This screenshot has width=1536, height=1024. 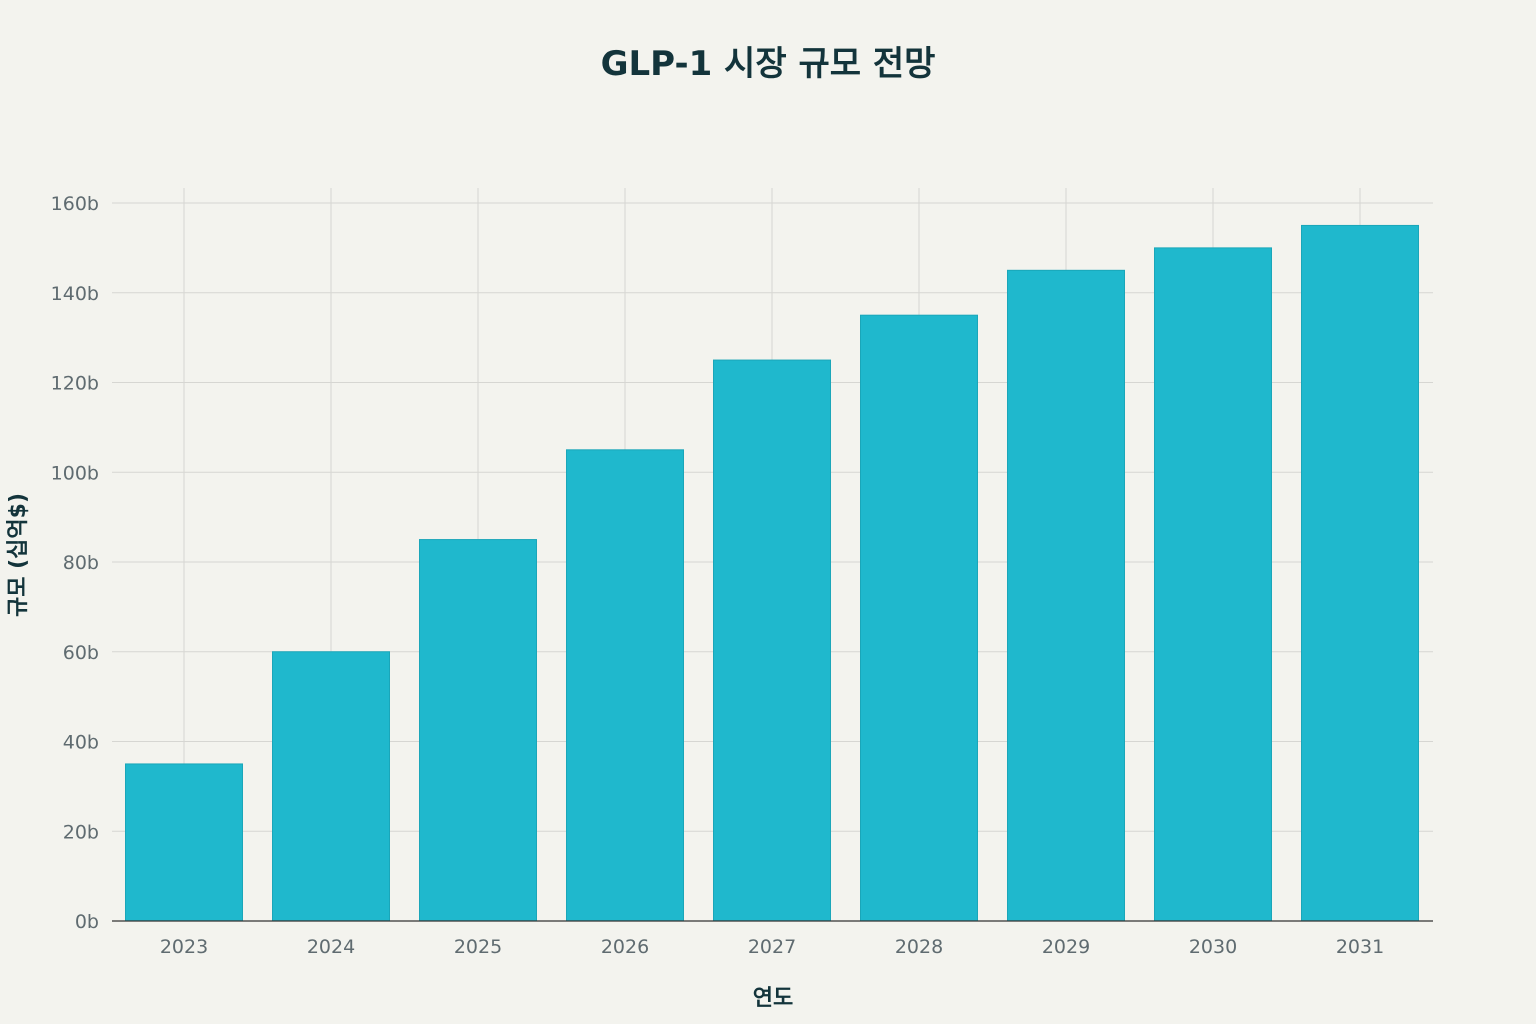 I want to click on x-tick-label: 2028, so click(x=919, y=947).